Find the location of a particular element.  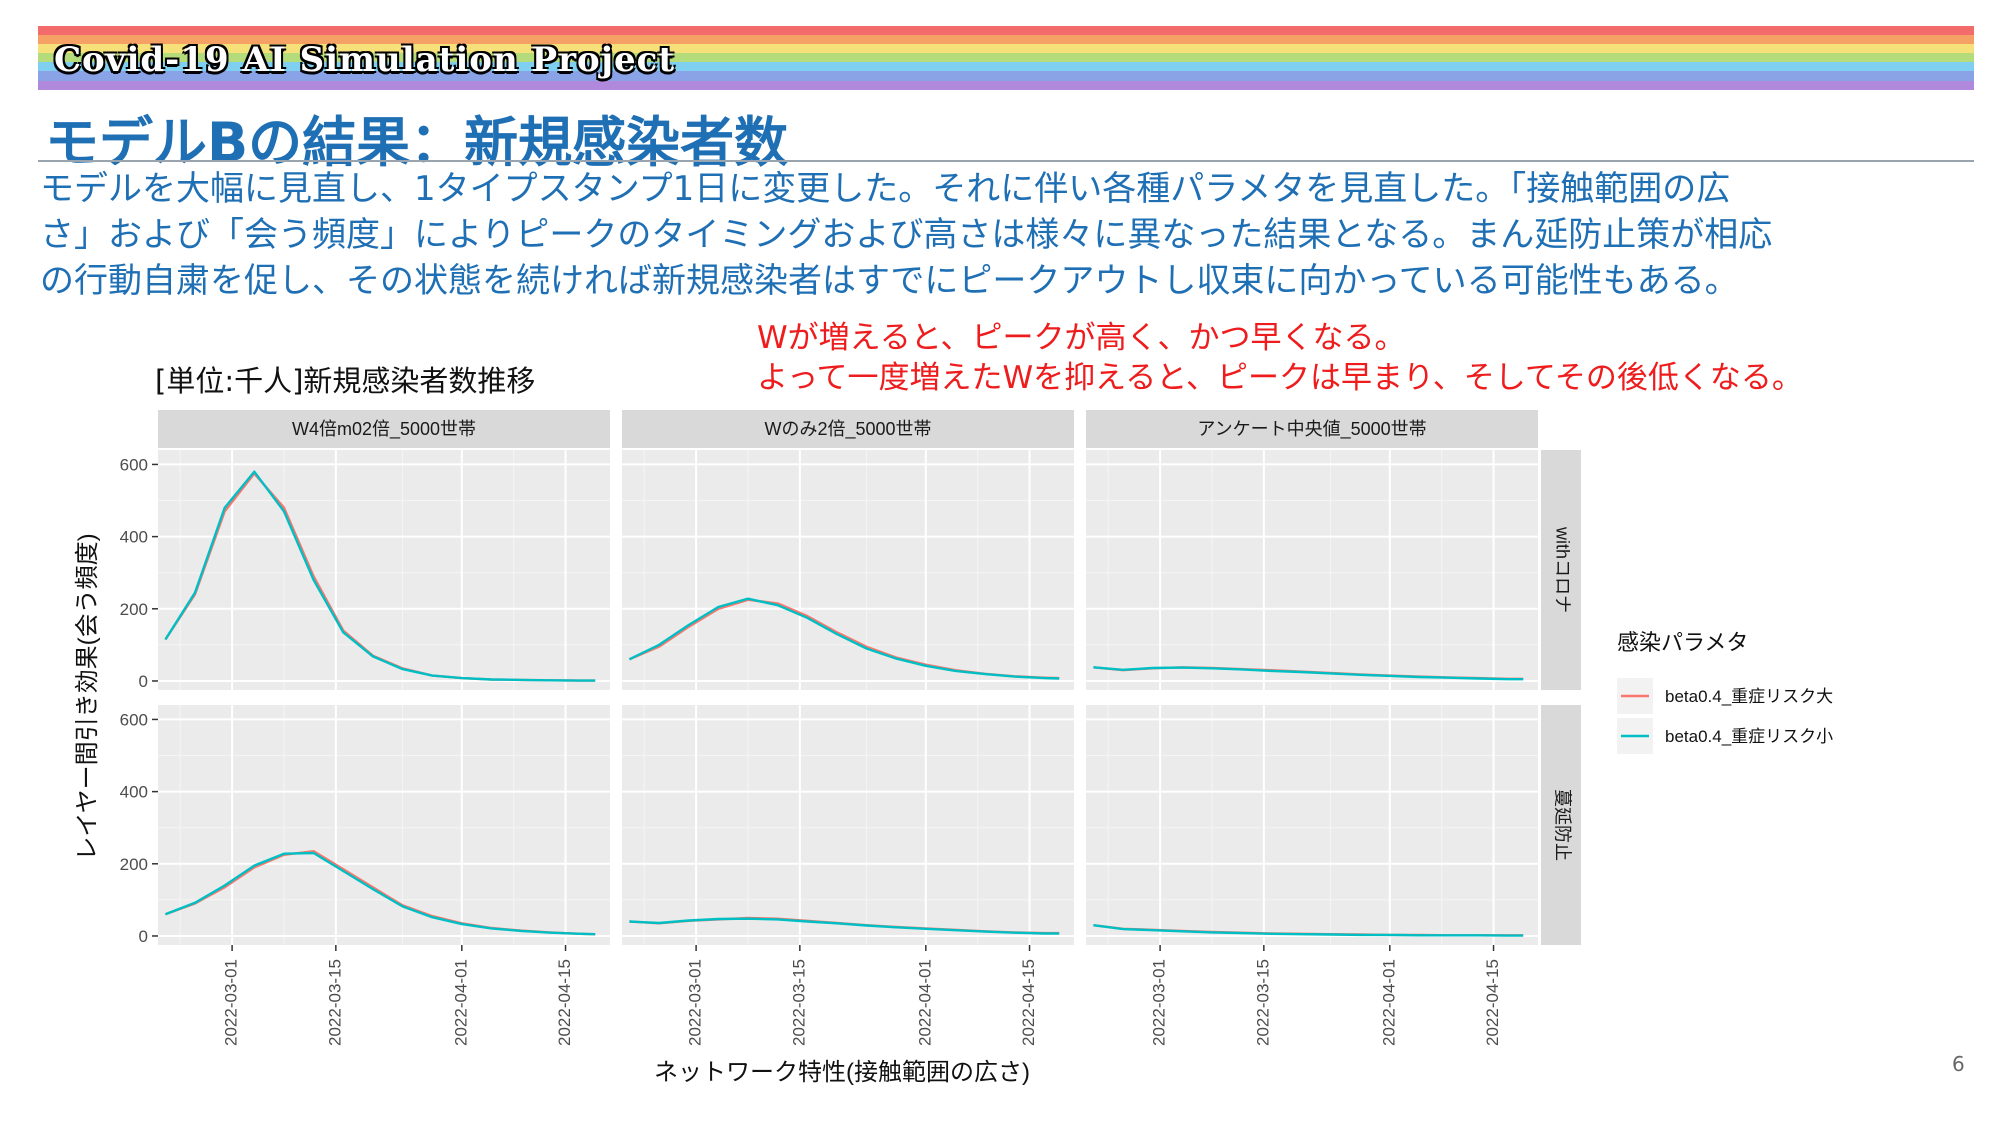

facet-label-col: Wのみ2倍_5000世帯 is located at coordinates (847, 429).